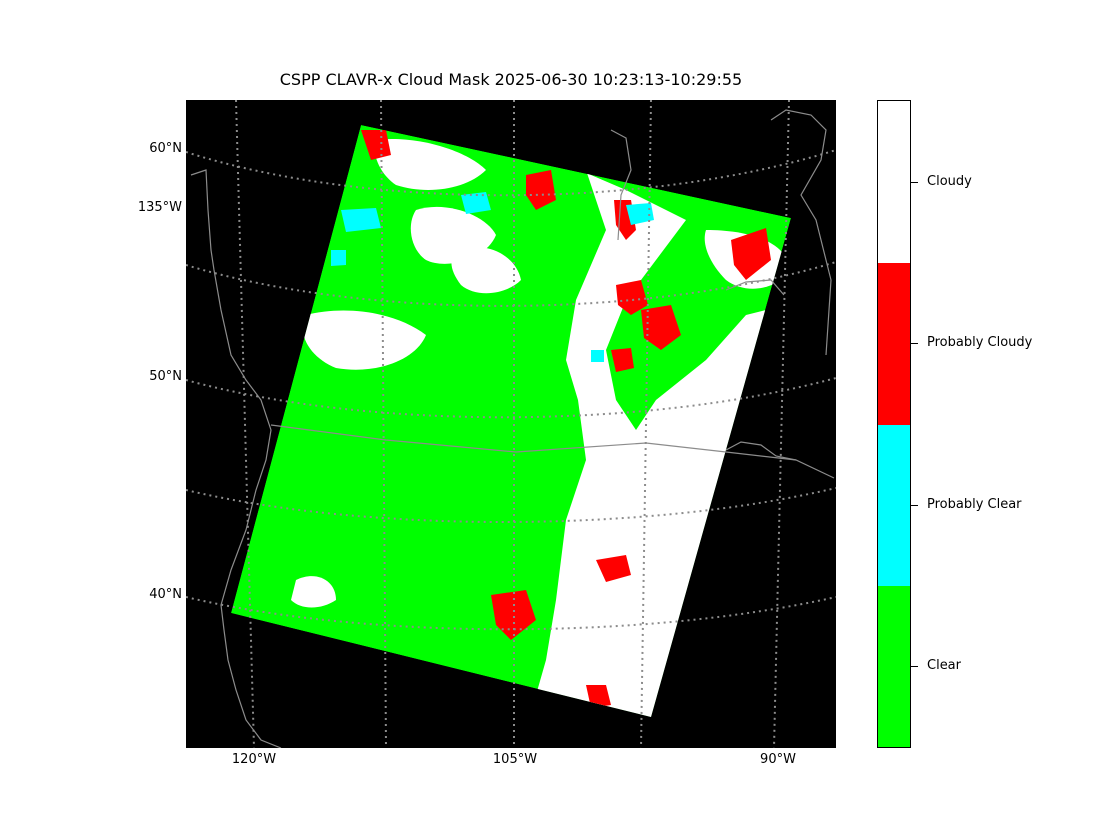  What do you see at coordinates (761, 451) in the screenshot?
I see `great-lakes` at bounding box center [761, 451].